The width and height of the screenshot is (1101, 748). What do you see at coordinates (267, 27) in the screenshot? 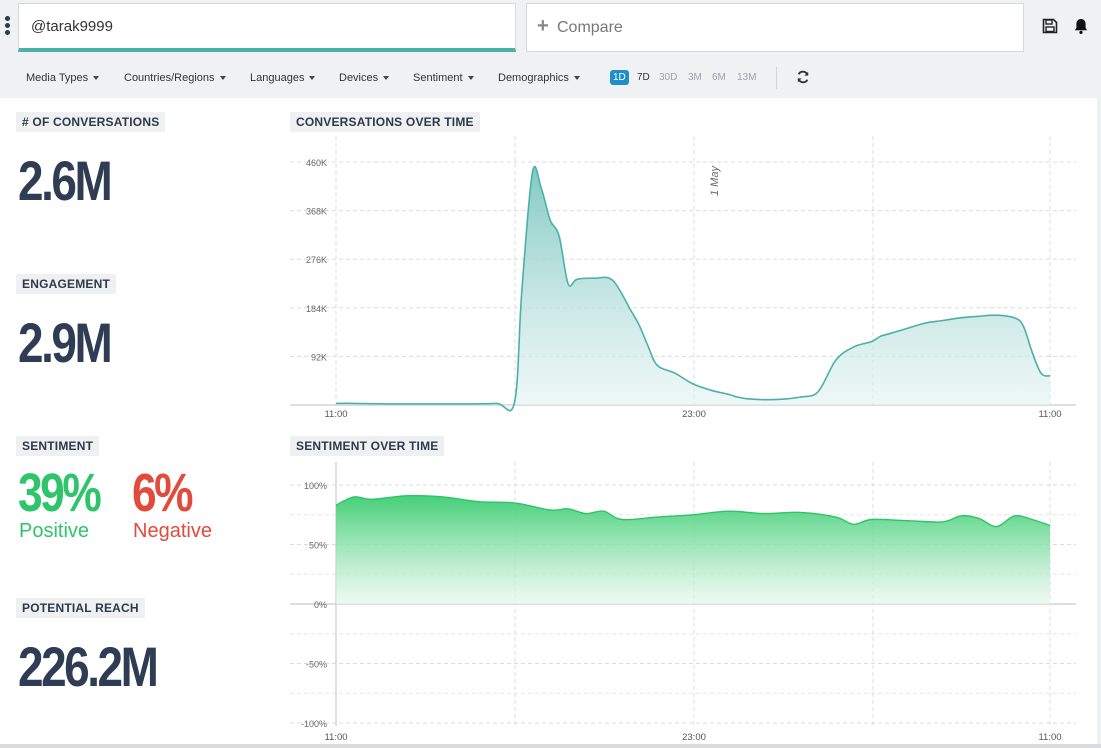
I see `search-input: @tarak9999` at bounding box center [267, 27].